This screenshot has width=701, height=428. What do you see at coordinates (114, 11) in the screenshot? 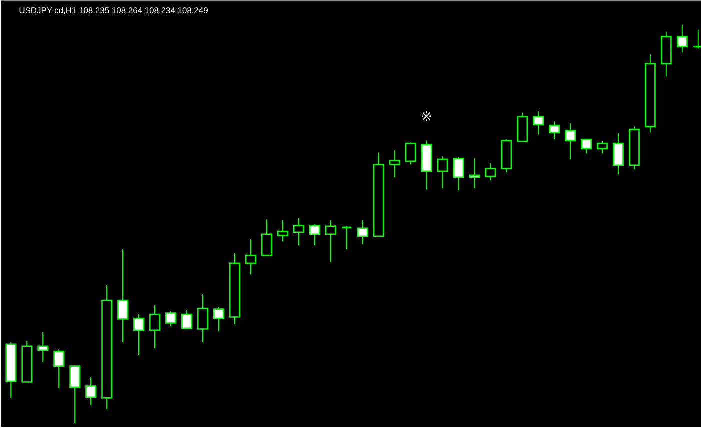
I see `chart-title: USDJPY-cd,H1 108.235 108.264 108.234 108.249` at bounding box center [114, 11].